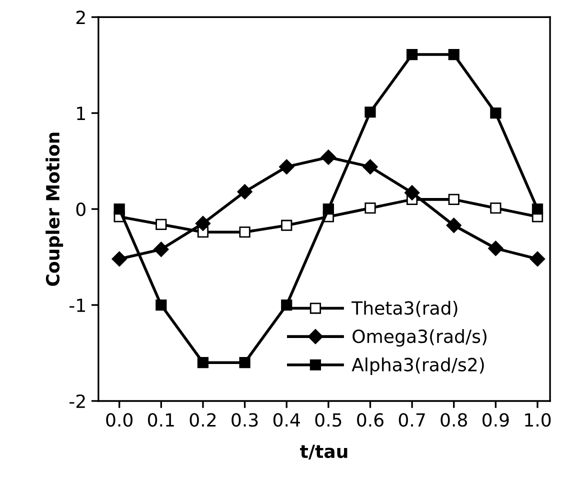 This screenshot has height=489, width=579. What do you see at coordinates (203, 420) in the screenshot?
I see `x-tick-label: 0.2` at bounding box center [203, 420].